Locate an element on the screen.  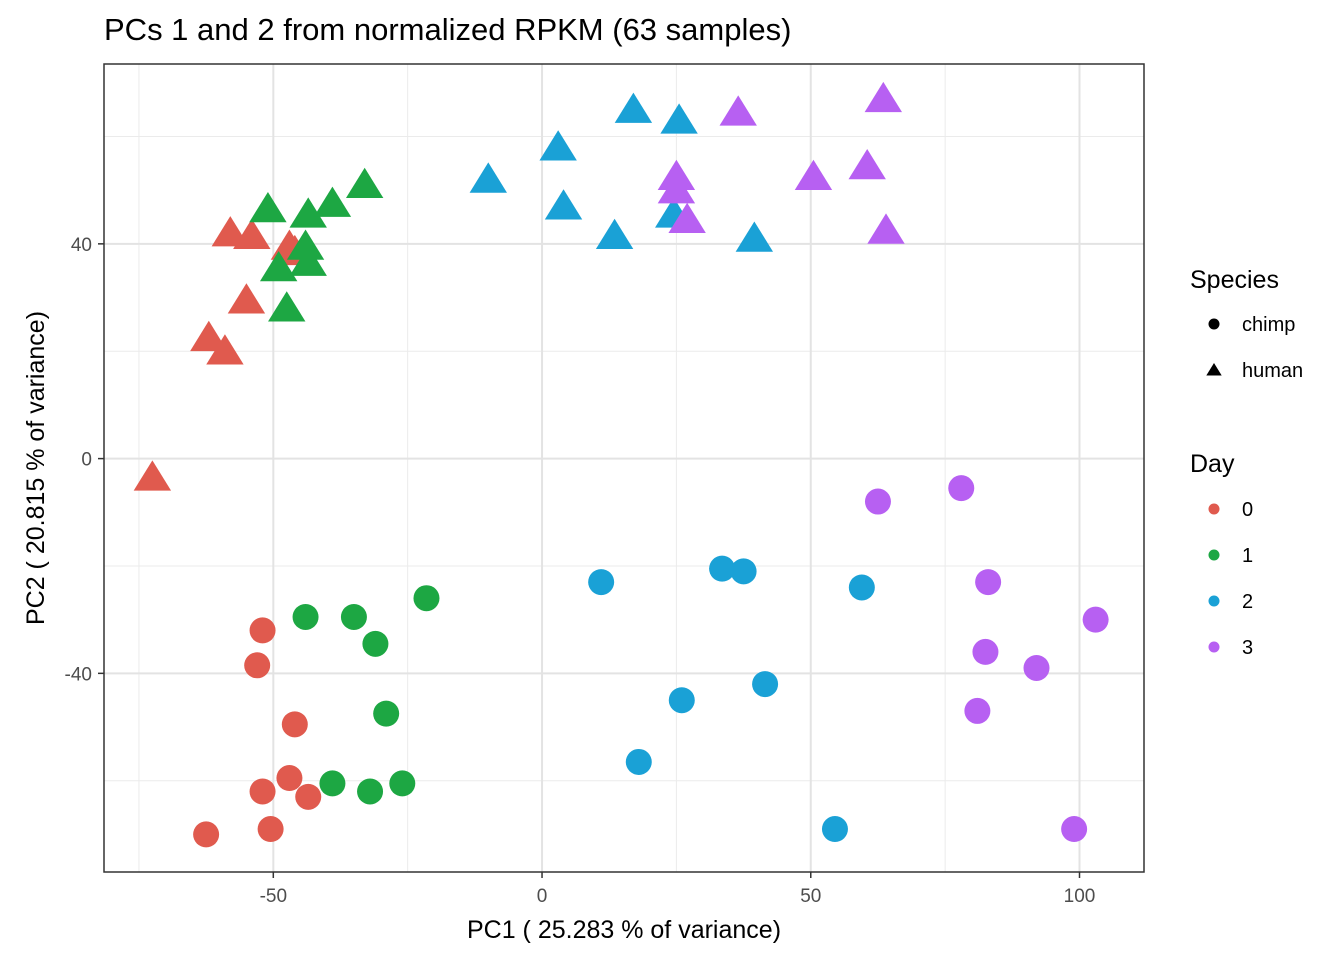
legend-day-label: 0 is located at coordinates (1247, 510).